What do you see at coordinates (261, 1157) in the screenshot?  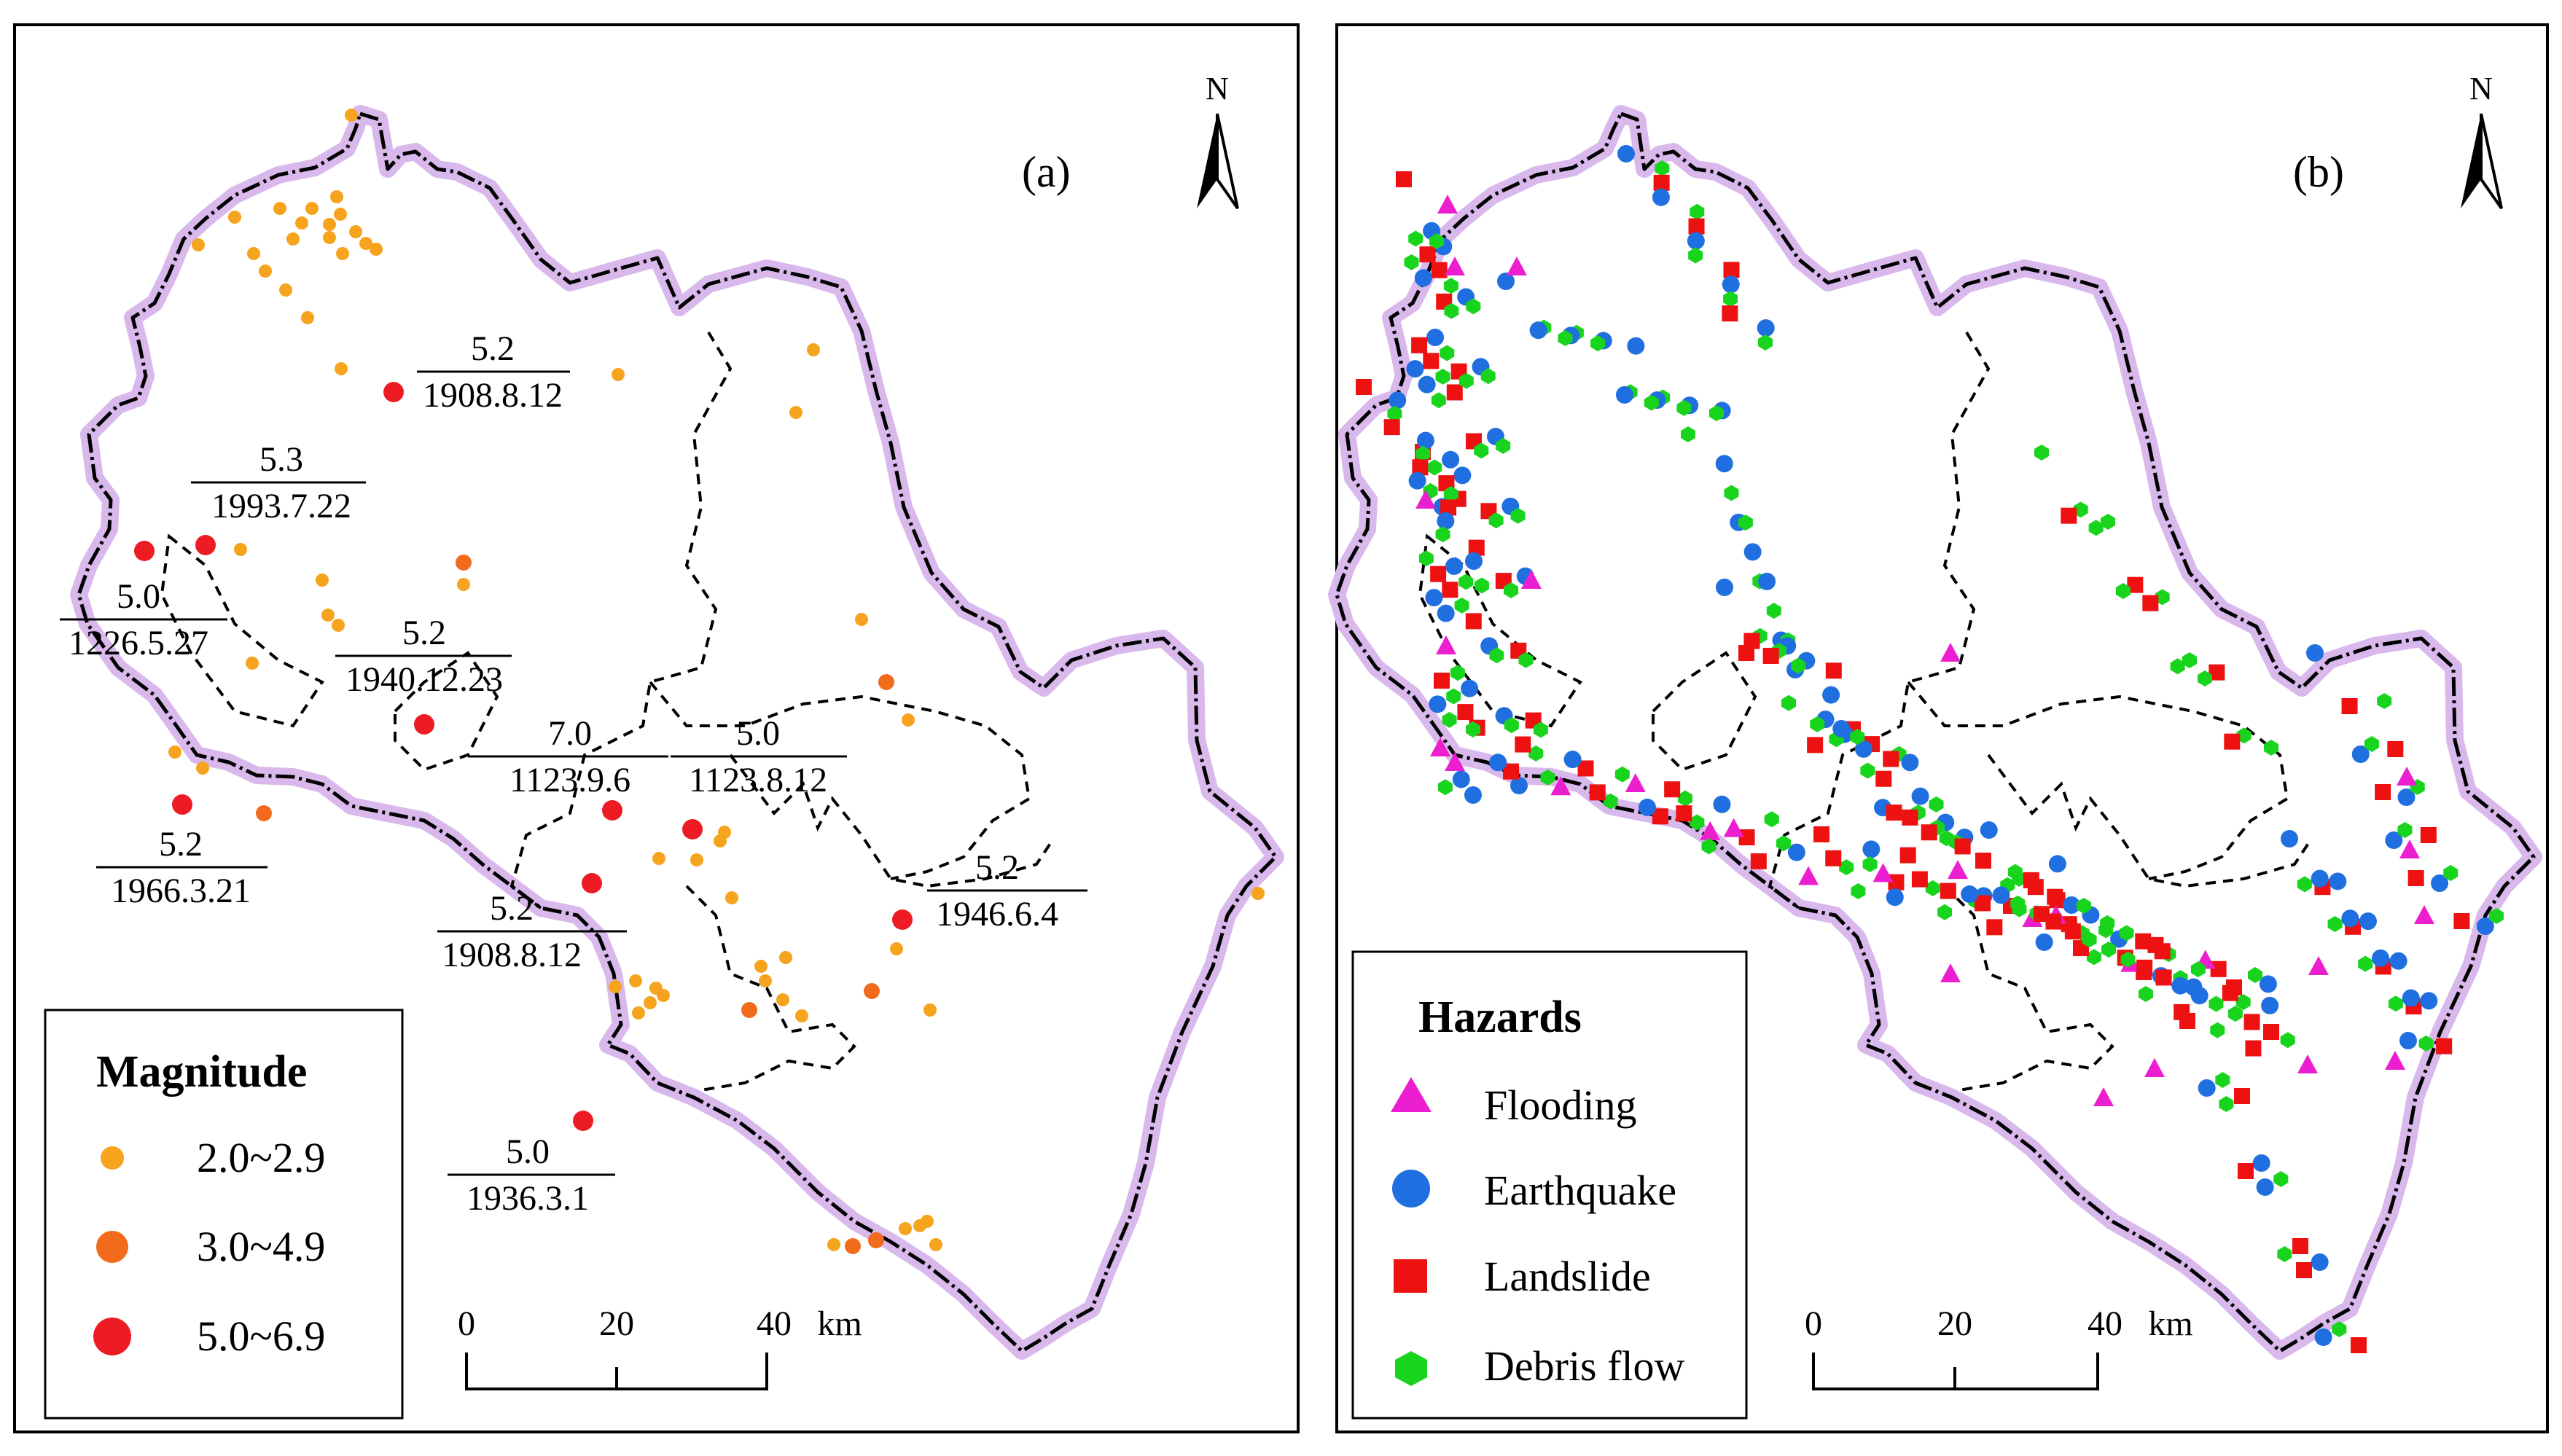 I see `legend-label: 2.0~2.9` at bounding box center [261, 1157].